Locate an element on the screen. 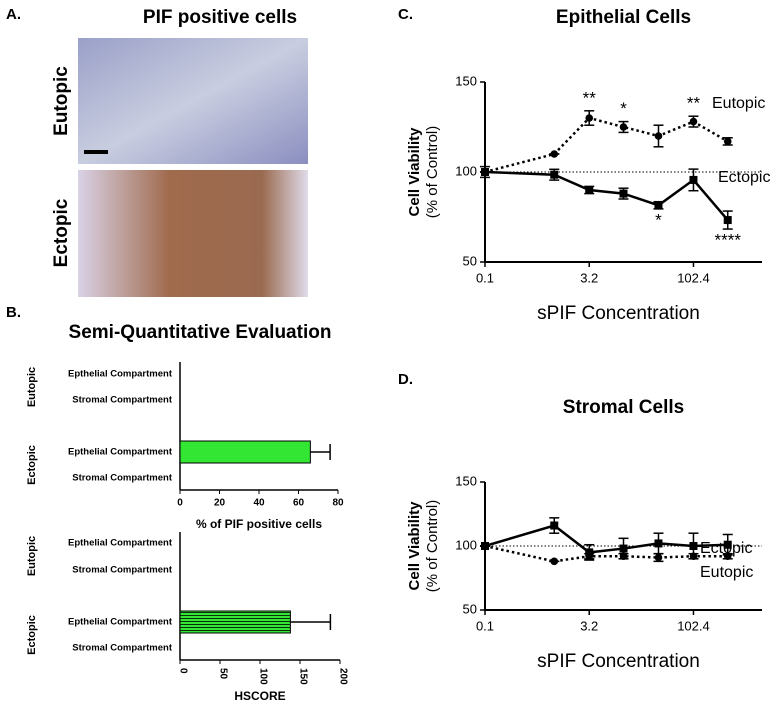 This screenshot has height=704, width=781. x-axis-label: HSCORE is located at coordinates (259, 696).